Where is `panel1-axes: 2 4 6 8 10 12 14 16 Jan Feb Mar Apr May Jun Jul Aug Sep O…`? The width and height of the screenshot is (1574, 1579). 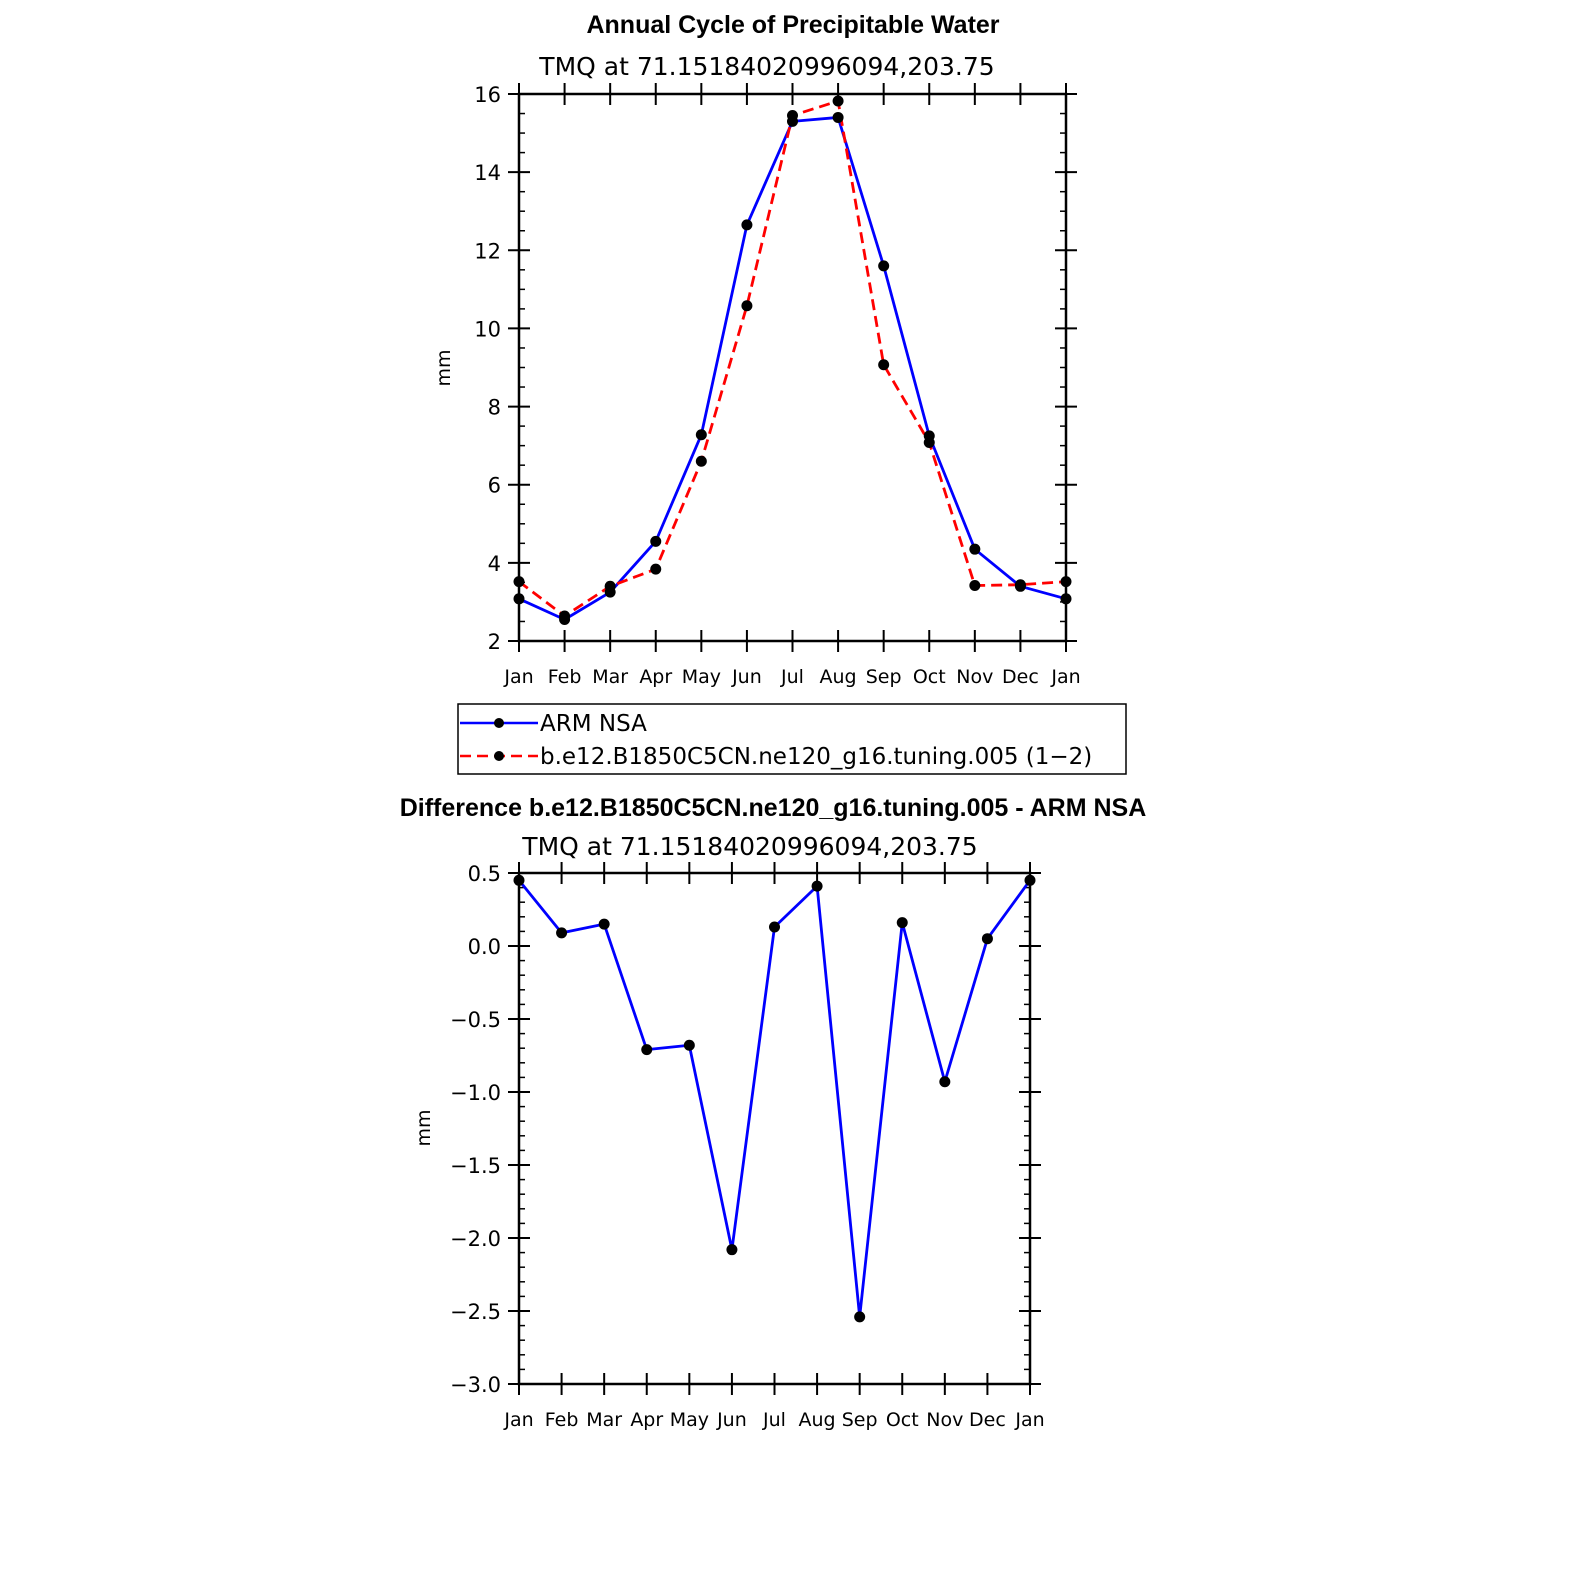 panel1-axes: 2 4 6 8 10 12 14 16 Jan Feb Mar Apr May Jun Jul Aug Sep O… is located at coordinates (777, 385).